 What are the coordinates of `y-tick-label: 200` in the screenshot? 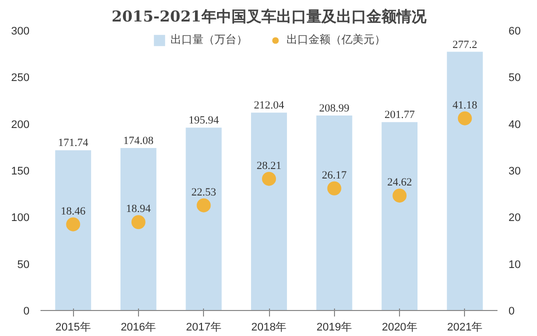 It's located at (20, 124).